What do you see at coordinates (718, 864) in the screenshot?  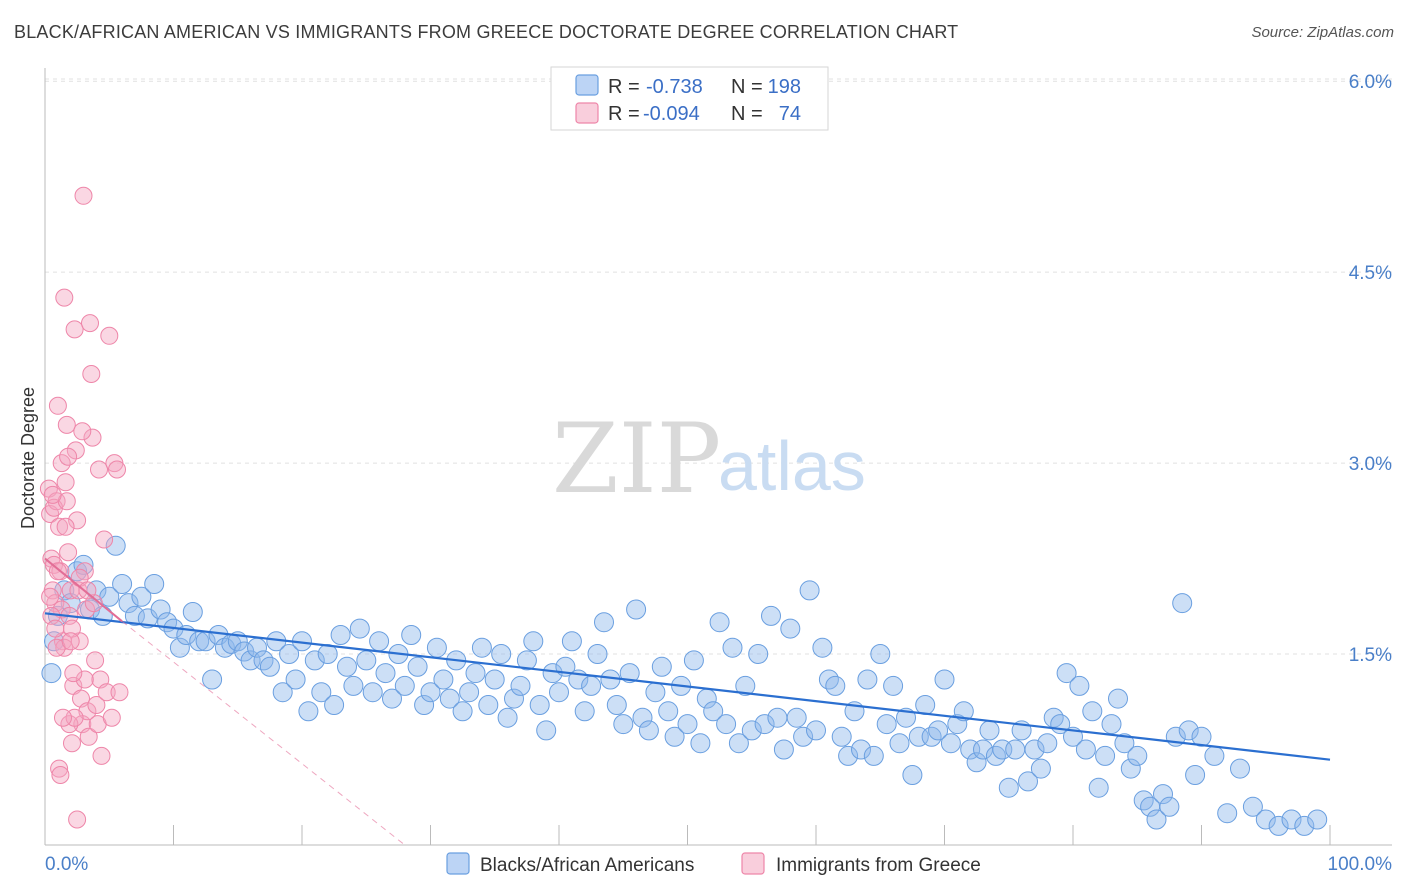 I see `x-tick-labels: 0.0% 100.0%` at bounding box center [718, 864].